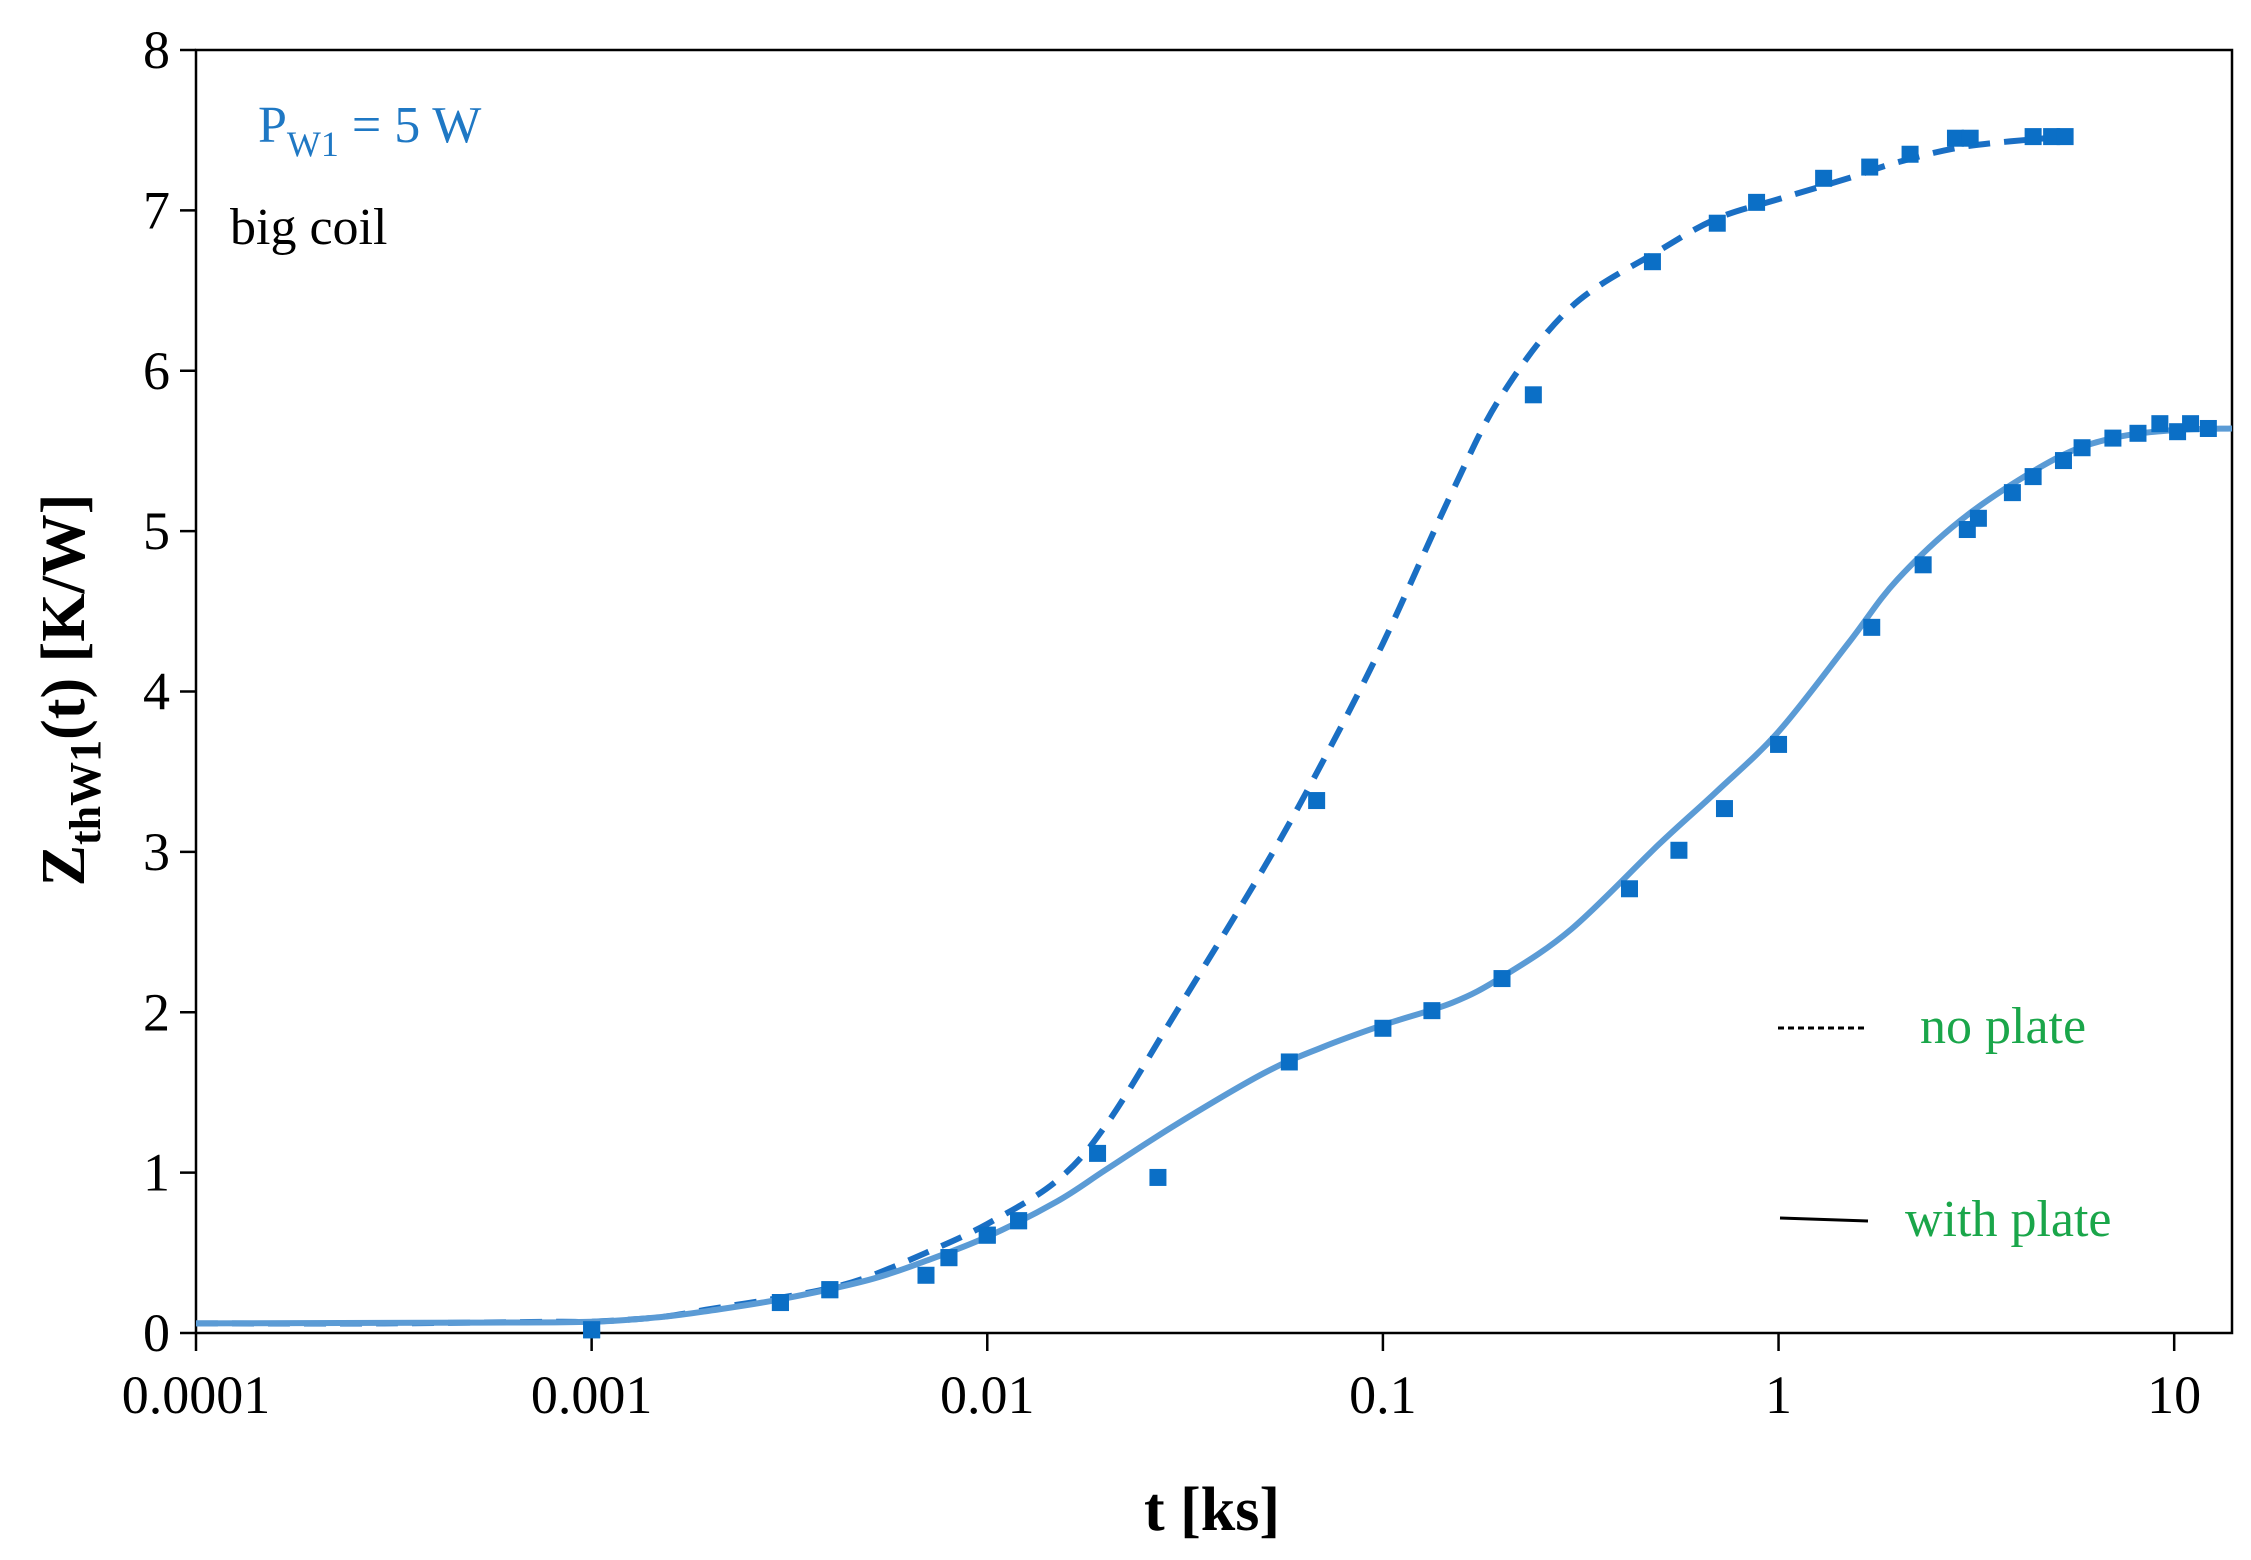  Describe the element at coordinates (1383, 1395) in the screenshot. I see `x-tick-label: 0.1` at that location.